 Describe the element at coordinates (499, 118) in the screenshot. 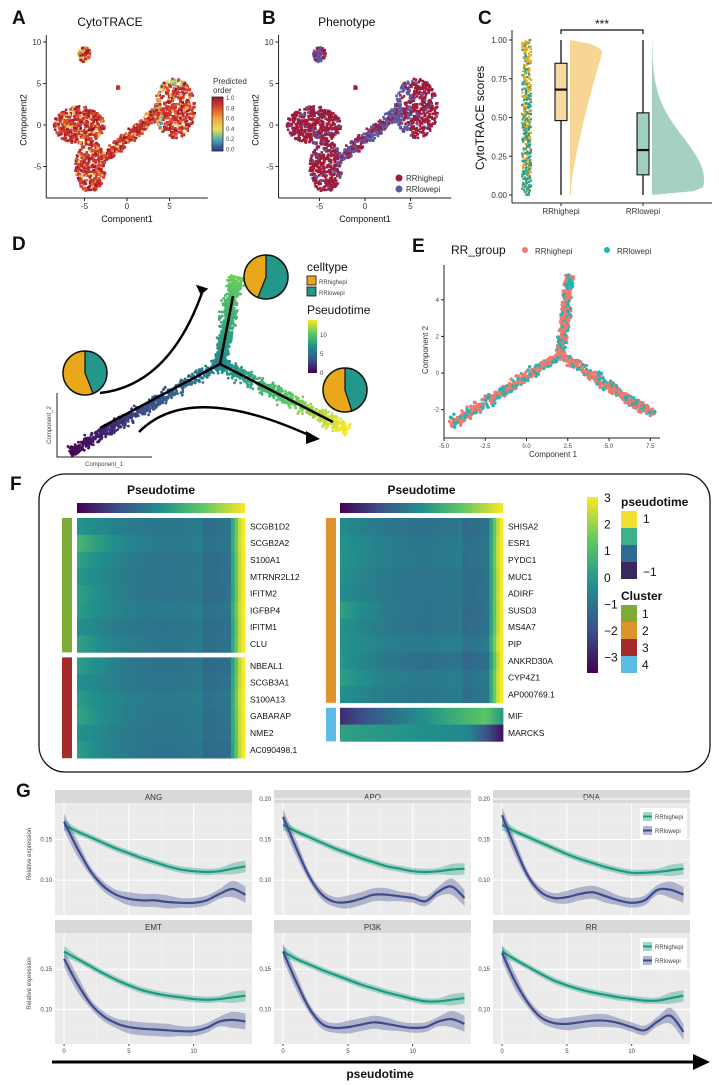

I see `y-tick-label: 0.50` at that location.